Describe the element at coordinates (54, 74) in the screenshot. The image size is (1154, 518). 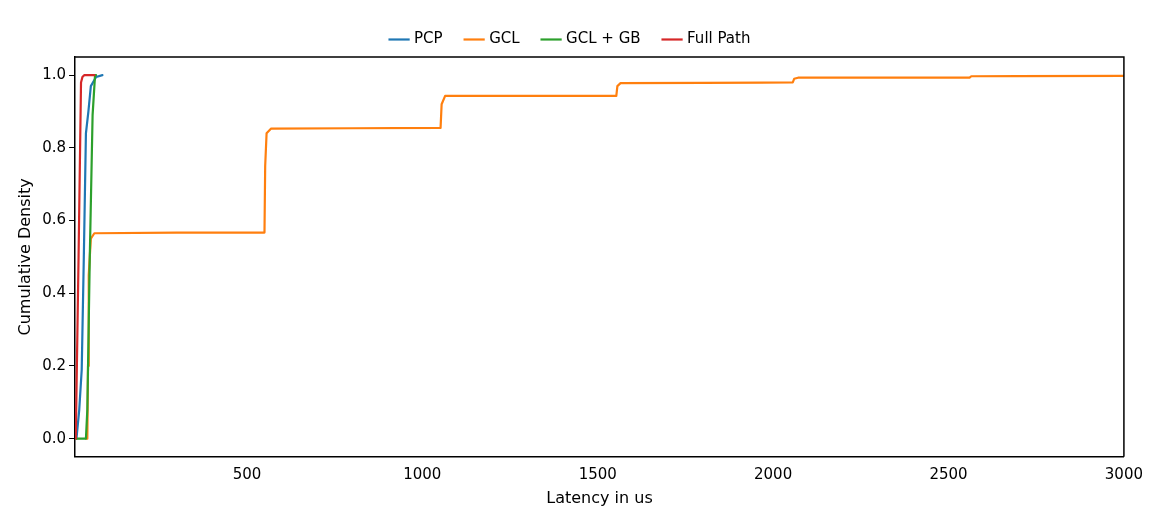
I see `y-tick-label: 1.0` at that location.